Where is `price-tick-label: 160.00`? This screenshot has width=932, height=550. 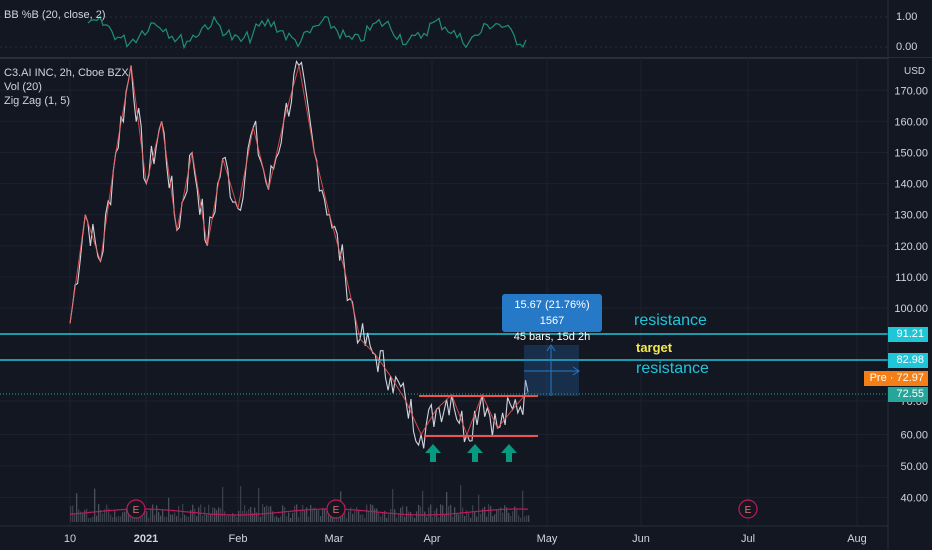
price-tick-label: 160.00 is located at coordinates (911, 122).